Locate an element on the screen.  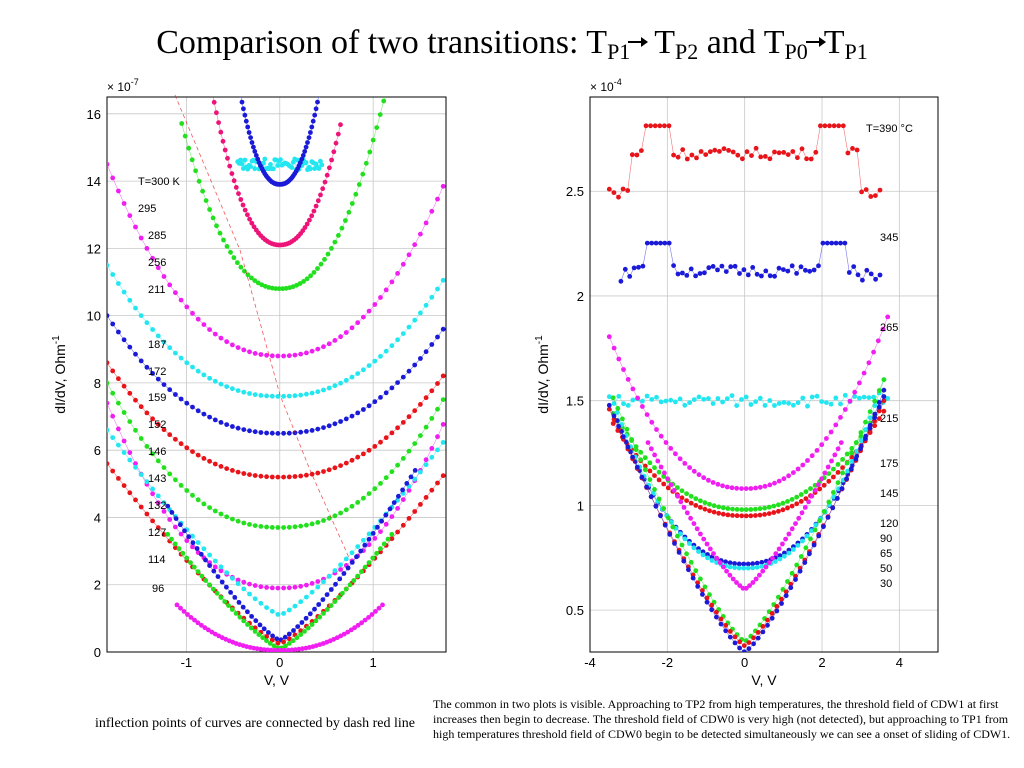
temperature-label: T=390 °C is located at coordinates (889, 129).